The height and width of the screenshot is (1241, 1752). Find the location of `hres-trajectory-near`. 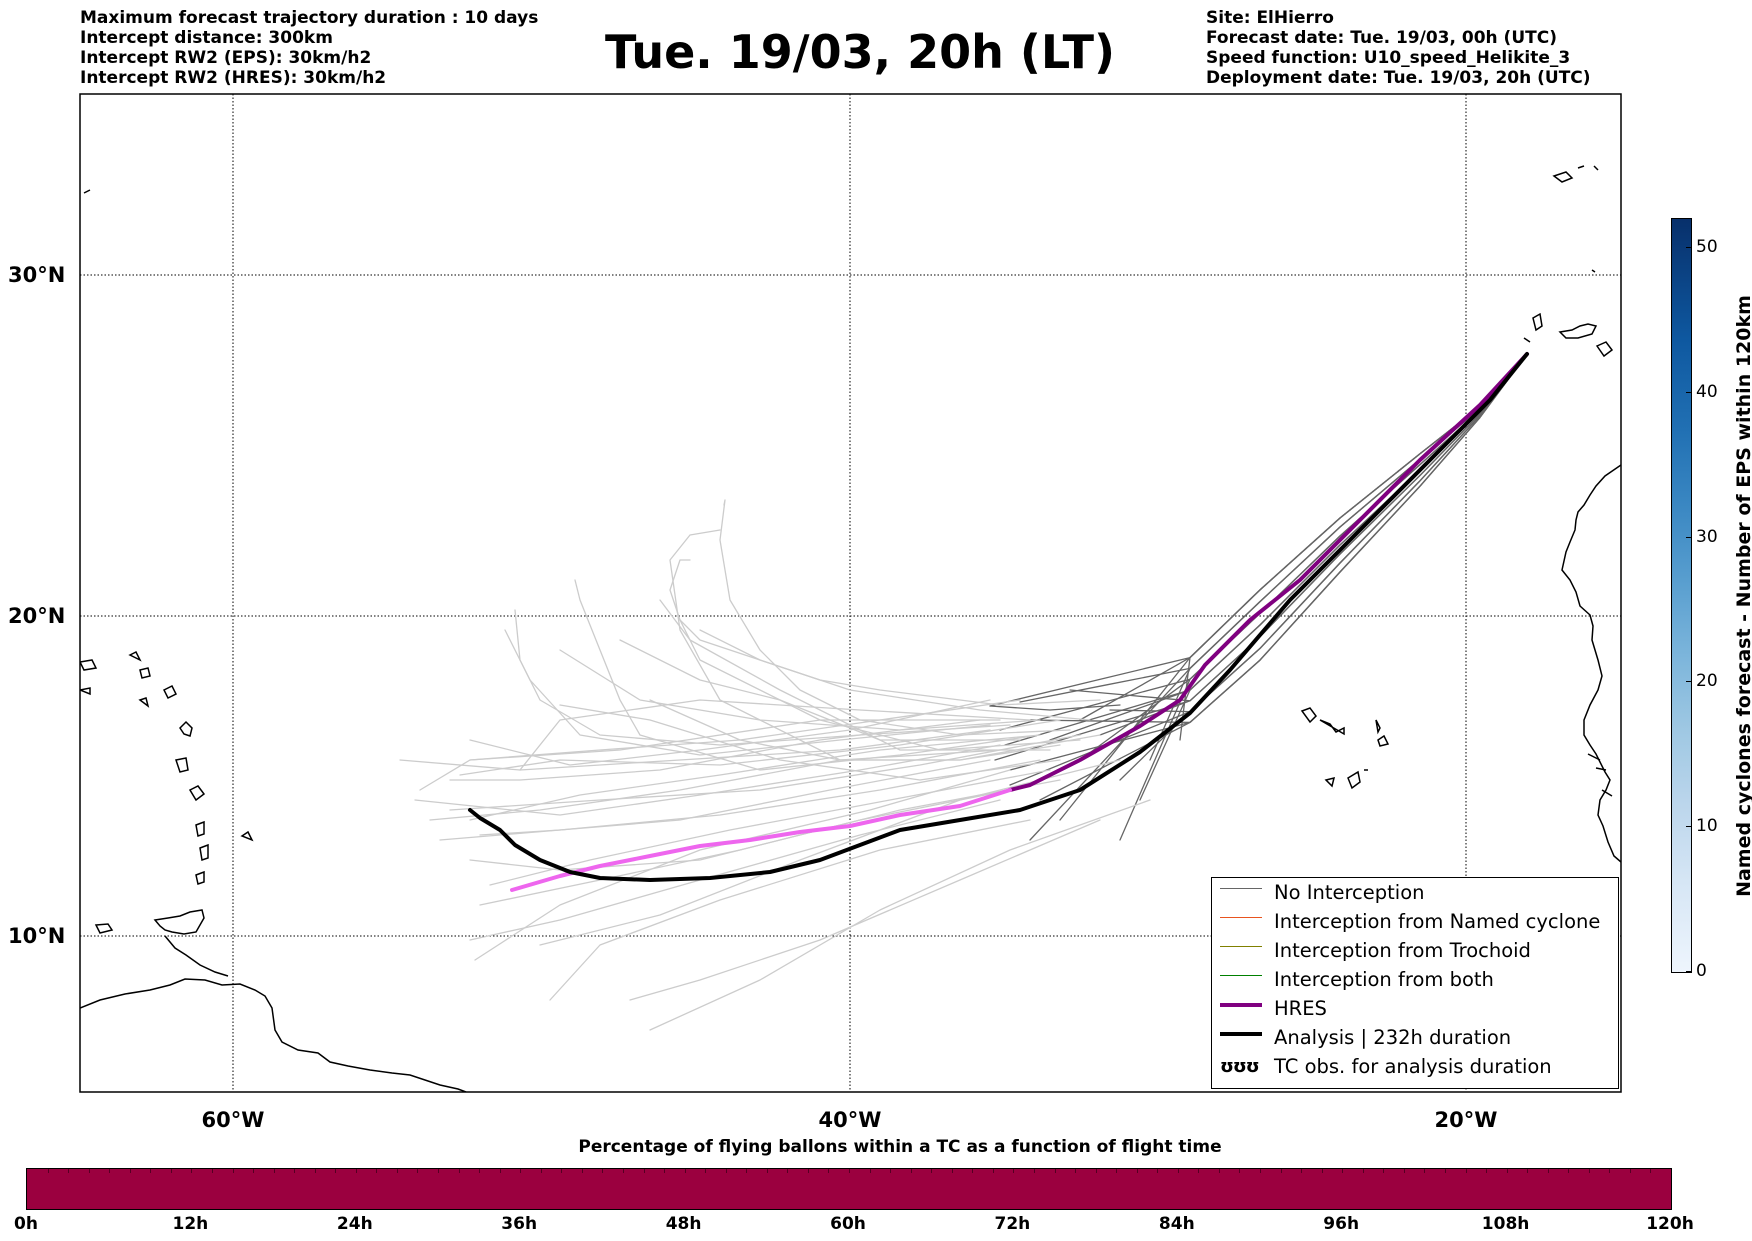

hres-trajectory-near is located at coordinates (1268, 572).